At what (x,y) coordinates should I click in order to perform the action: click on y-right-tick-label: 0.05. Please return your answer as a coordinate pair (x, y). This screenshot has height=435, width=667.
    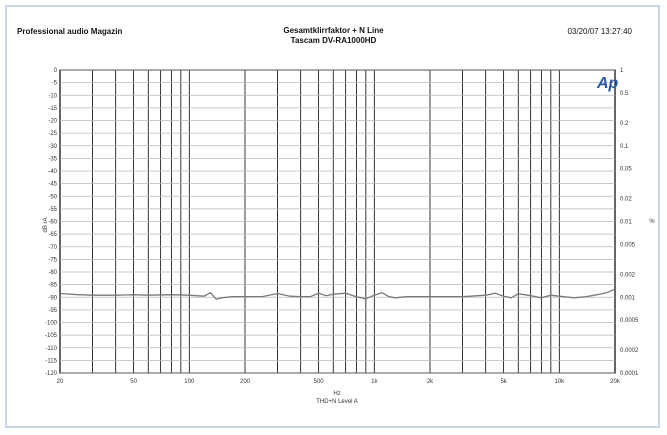
    Looking at the image, I should click on (626, 170).